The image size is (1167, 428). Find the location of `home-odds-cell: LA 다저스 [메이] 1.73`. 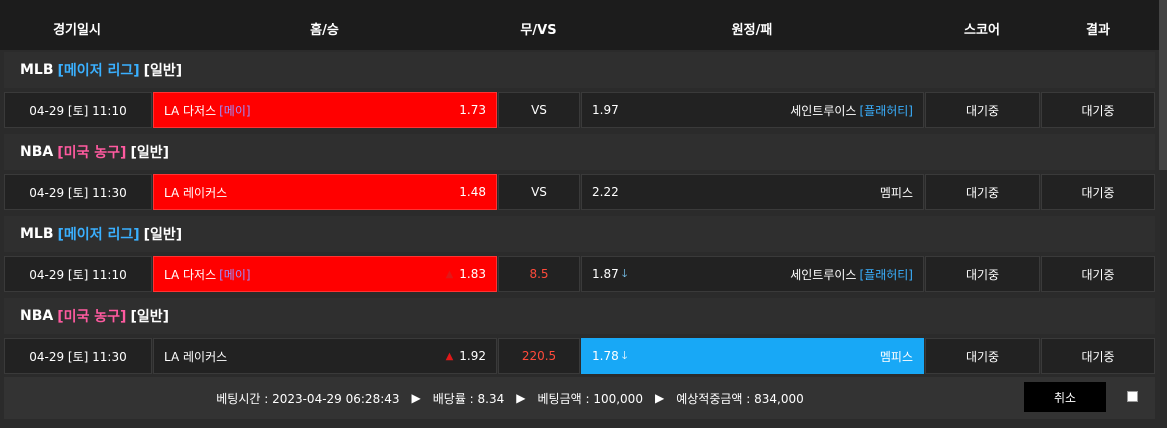

home-odds-cell: LA 다저스 [메이] 1.73 is located at coordinates (325, 110).